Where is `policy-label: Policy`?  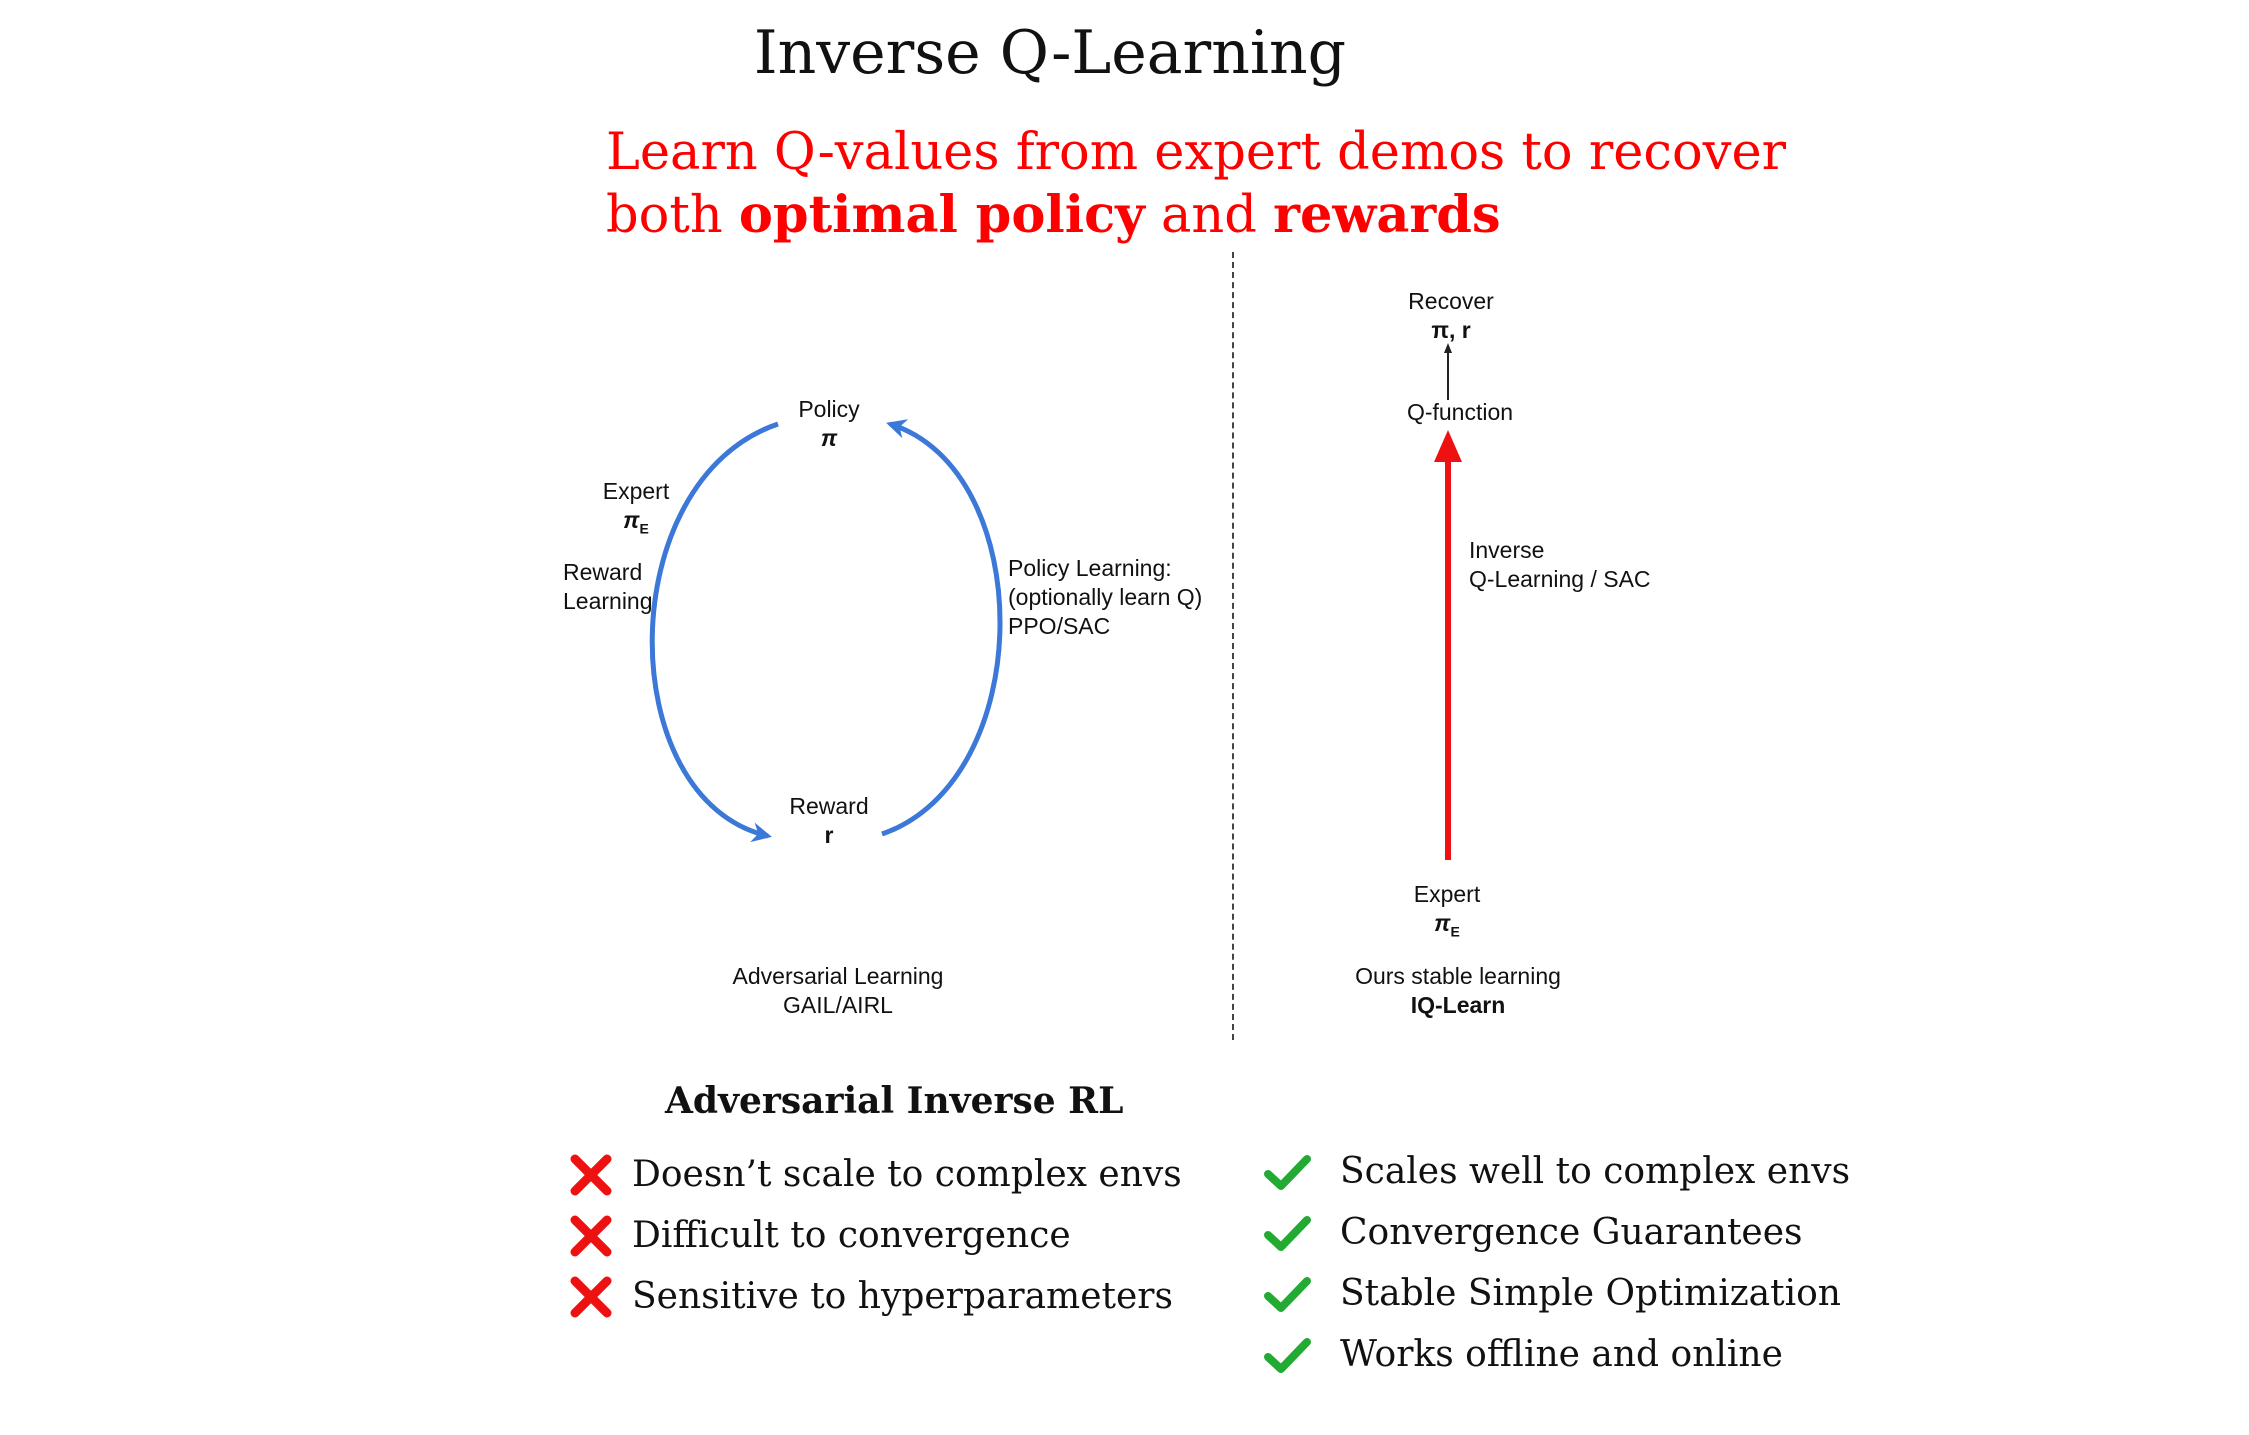 policy-label: Policy is located at coordinates (829, 409).